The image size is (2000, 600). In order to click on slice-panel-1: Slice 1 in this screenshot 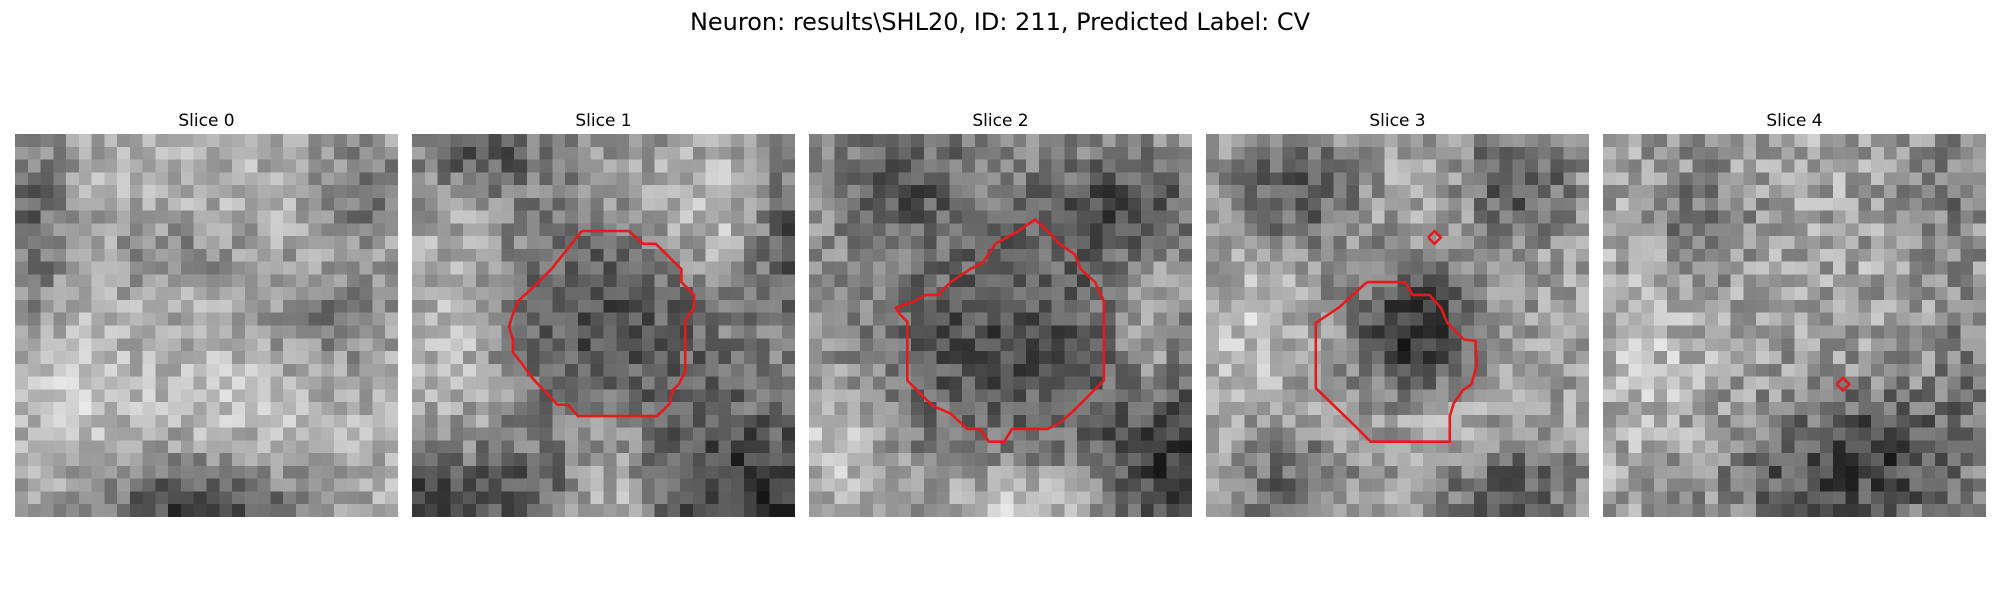, I will do `click(603, 312)`.